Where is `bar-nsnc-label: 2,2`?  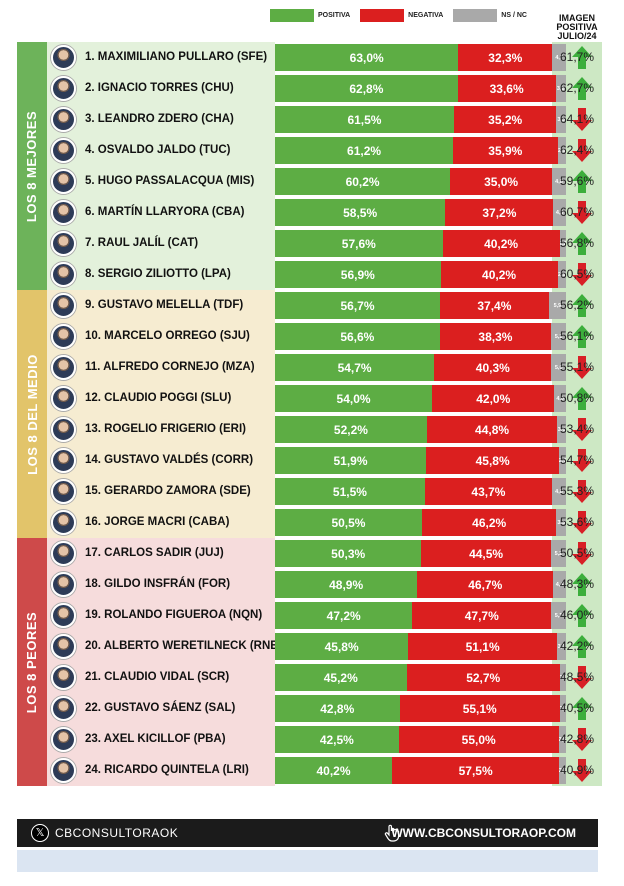 bar-nsnc-label: 2,2 is located at coordinates (562, 243).